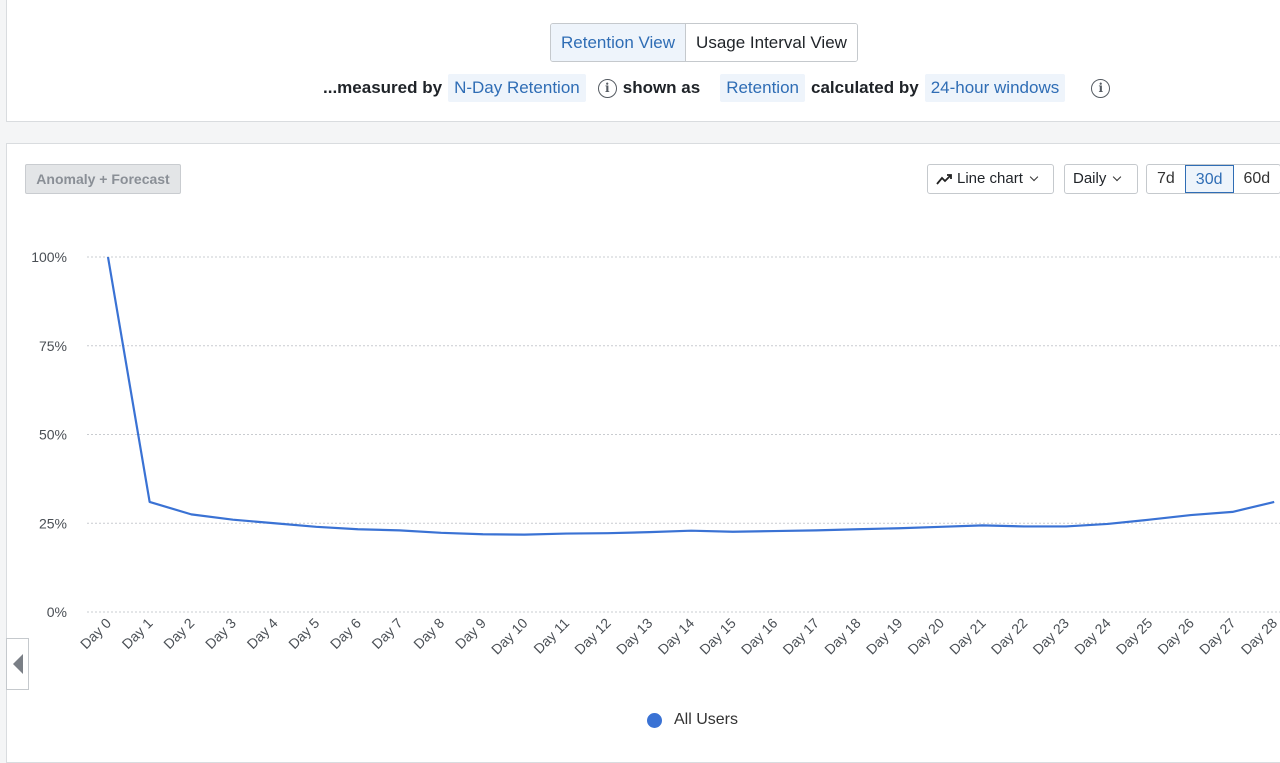  Describe the element at coordinates (1134, 636) in the screenshot. I see `x-tick-label: Day 25` at that location.